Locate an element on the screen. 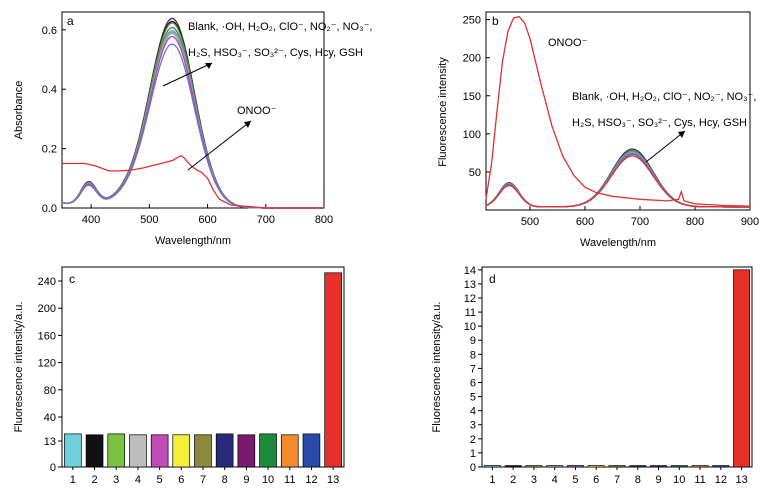 The height and width of the screenshot is (489, 776). annotation-b-line1: Blank, ·OH, H₂O₂, ClO⁻, NO₂⁻, NO₃⁻, is located at coordinates (664, 97).